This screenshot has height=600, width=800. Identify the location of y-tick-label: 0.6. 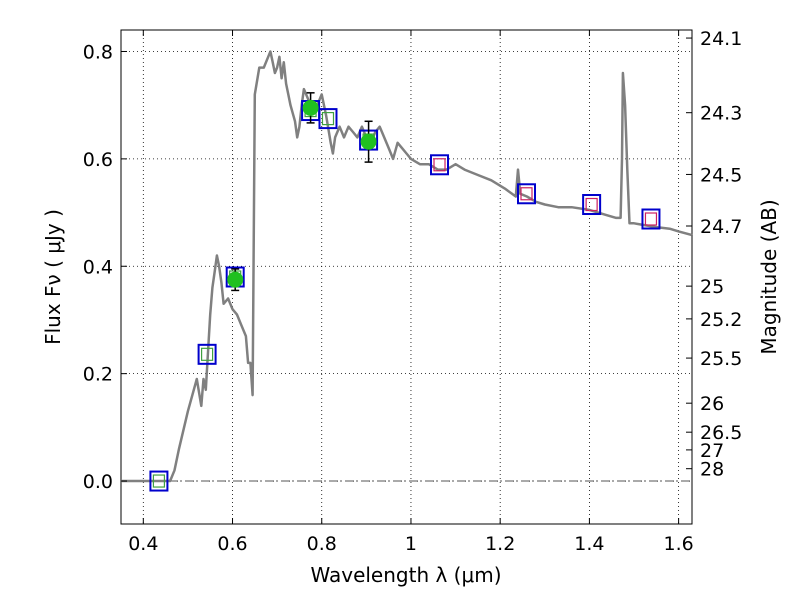
(98, 160).